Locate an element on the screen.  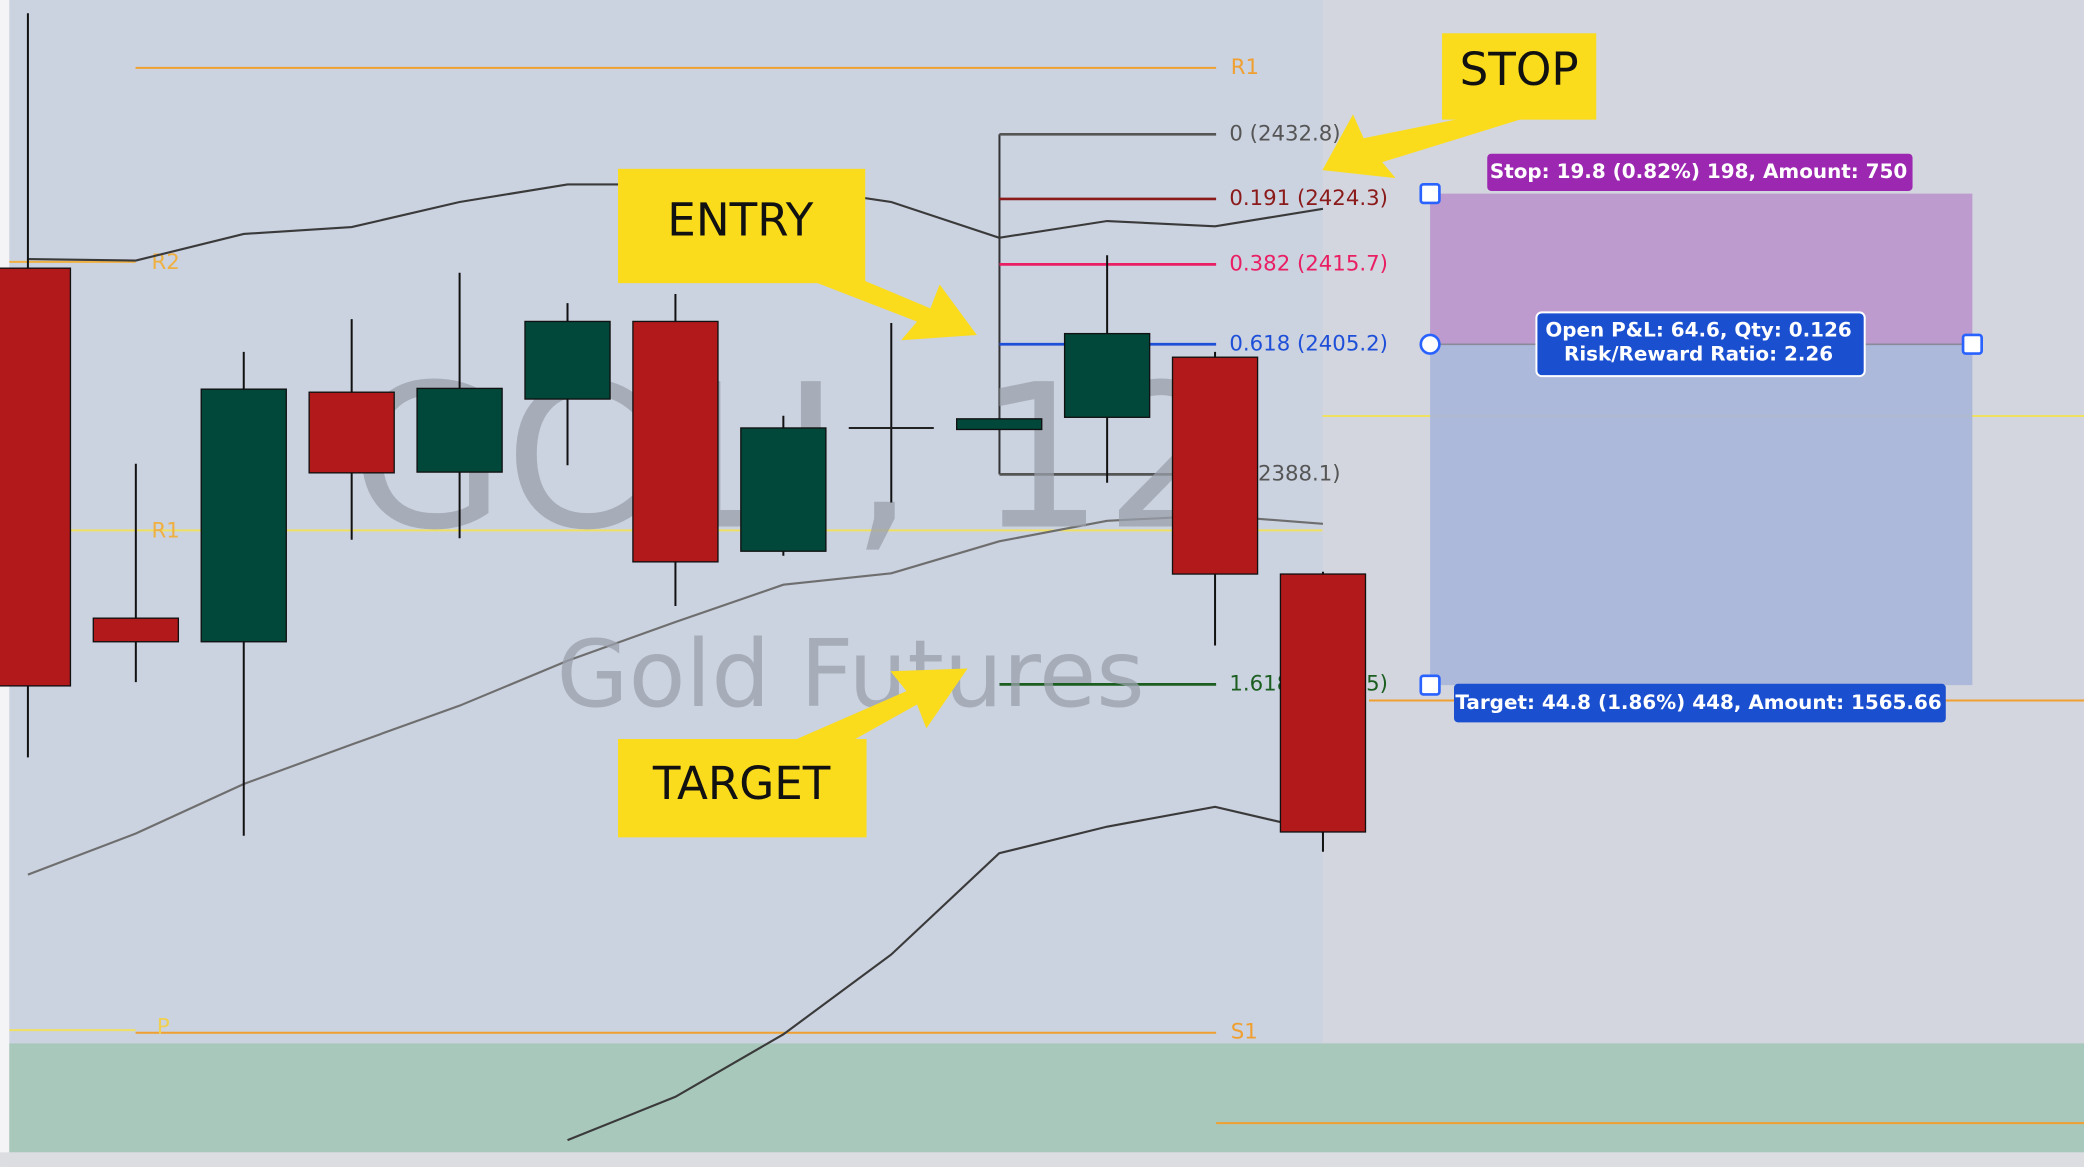
stop-tag is located at coordinates (1700, 172).